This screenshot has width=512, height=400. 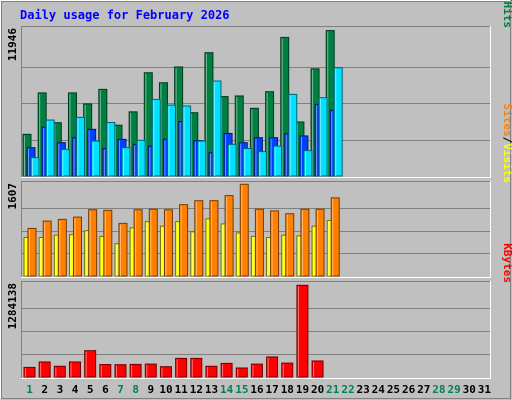 I want to click on legend-entry-kbytes: KBytes, so click(x=506, y=263).